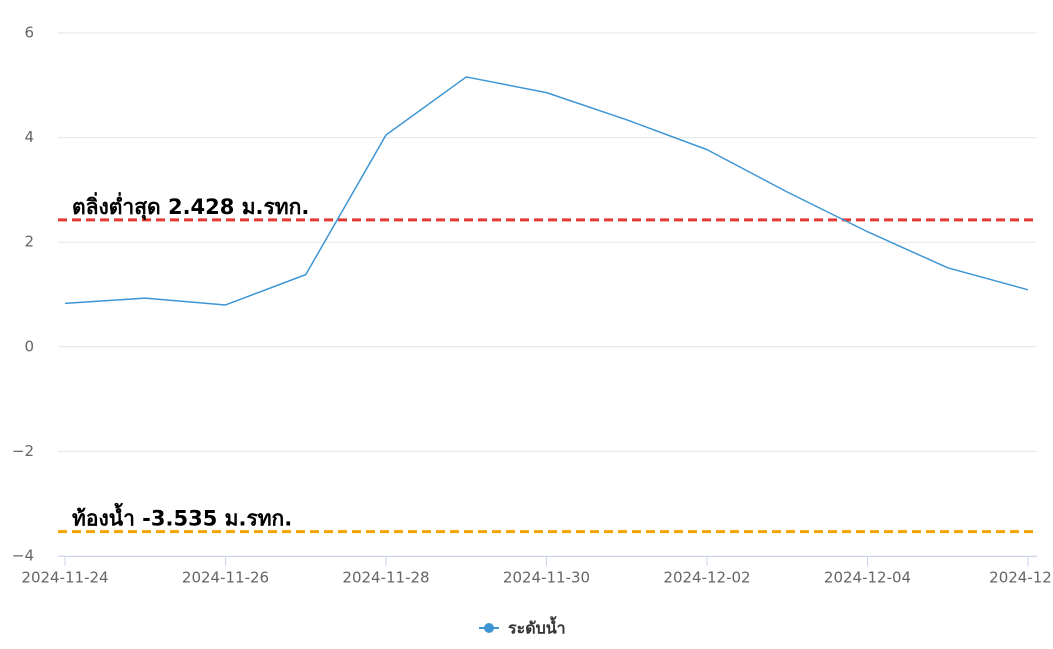 The width and height of the screenshot is (1053, 649). I want to click on x-tick-label: 2024-11-24, so click(64, 578).